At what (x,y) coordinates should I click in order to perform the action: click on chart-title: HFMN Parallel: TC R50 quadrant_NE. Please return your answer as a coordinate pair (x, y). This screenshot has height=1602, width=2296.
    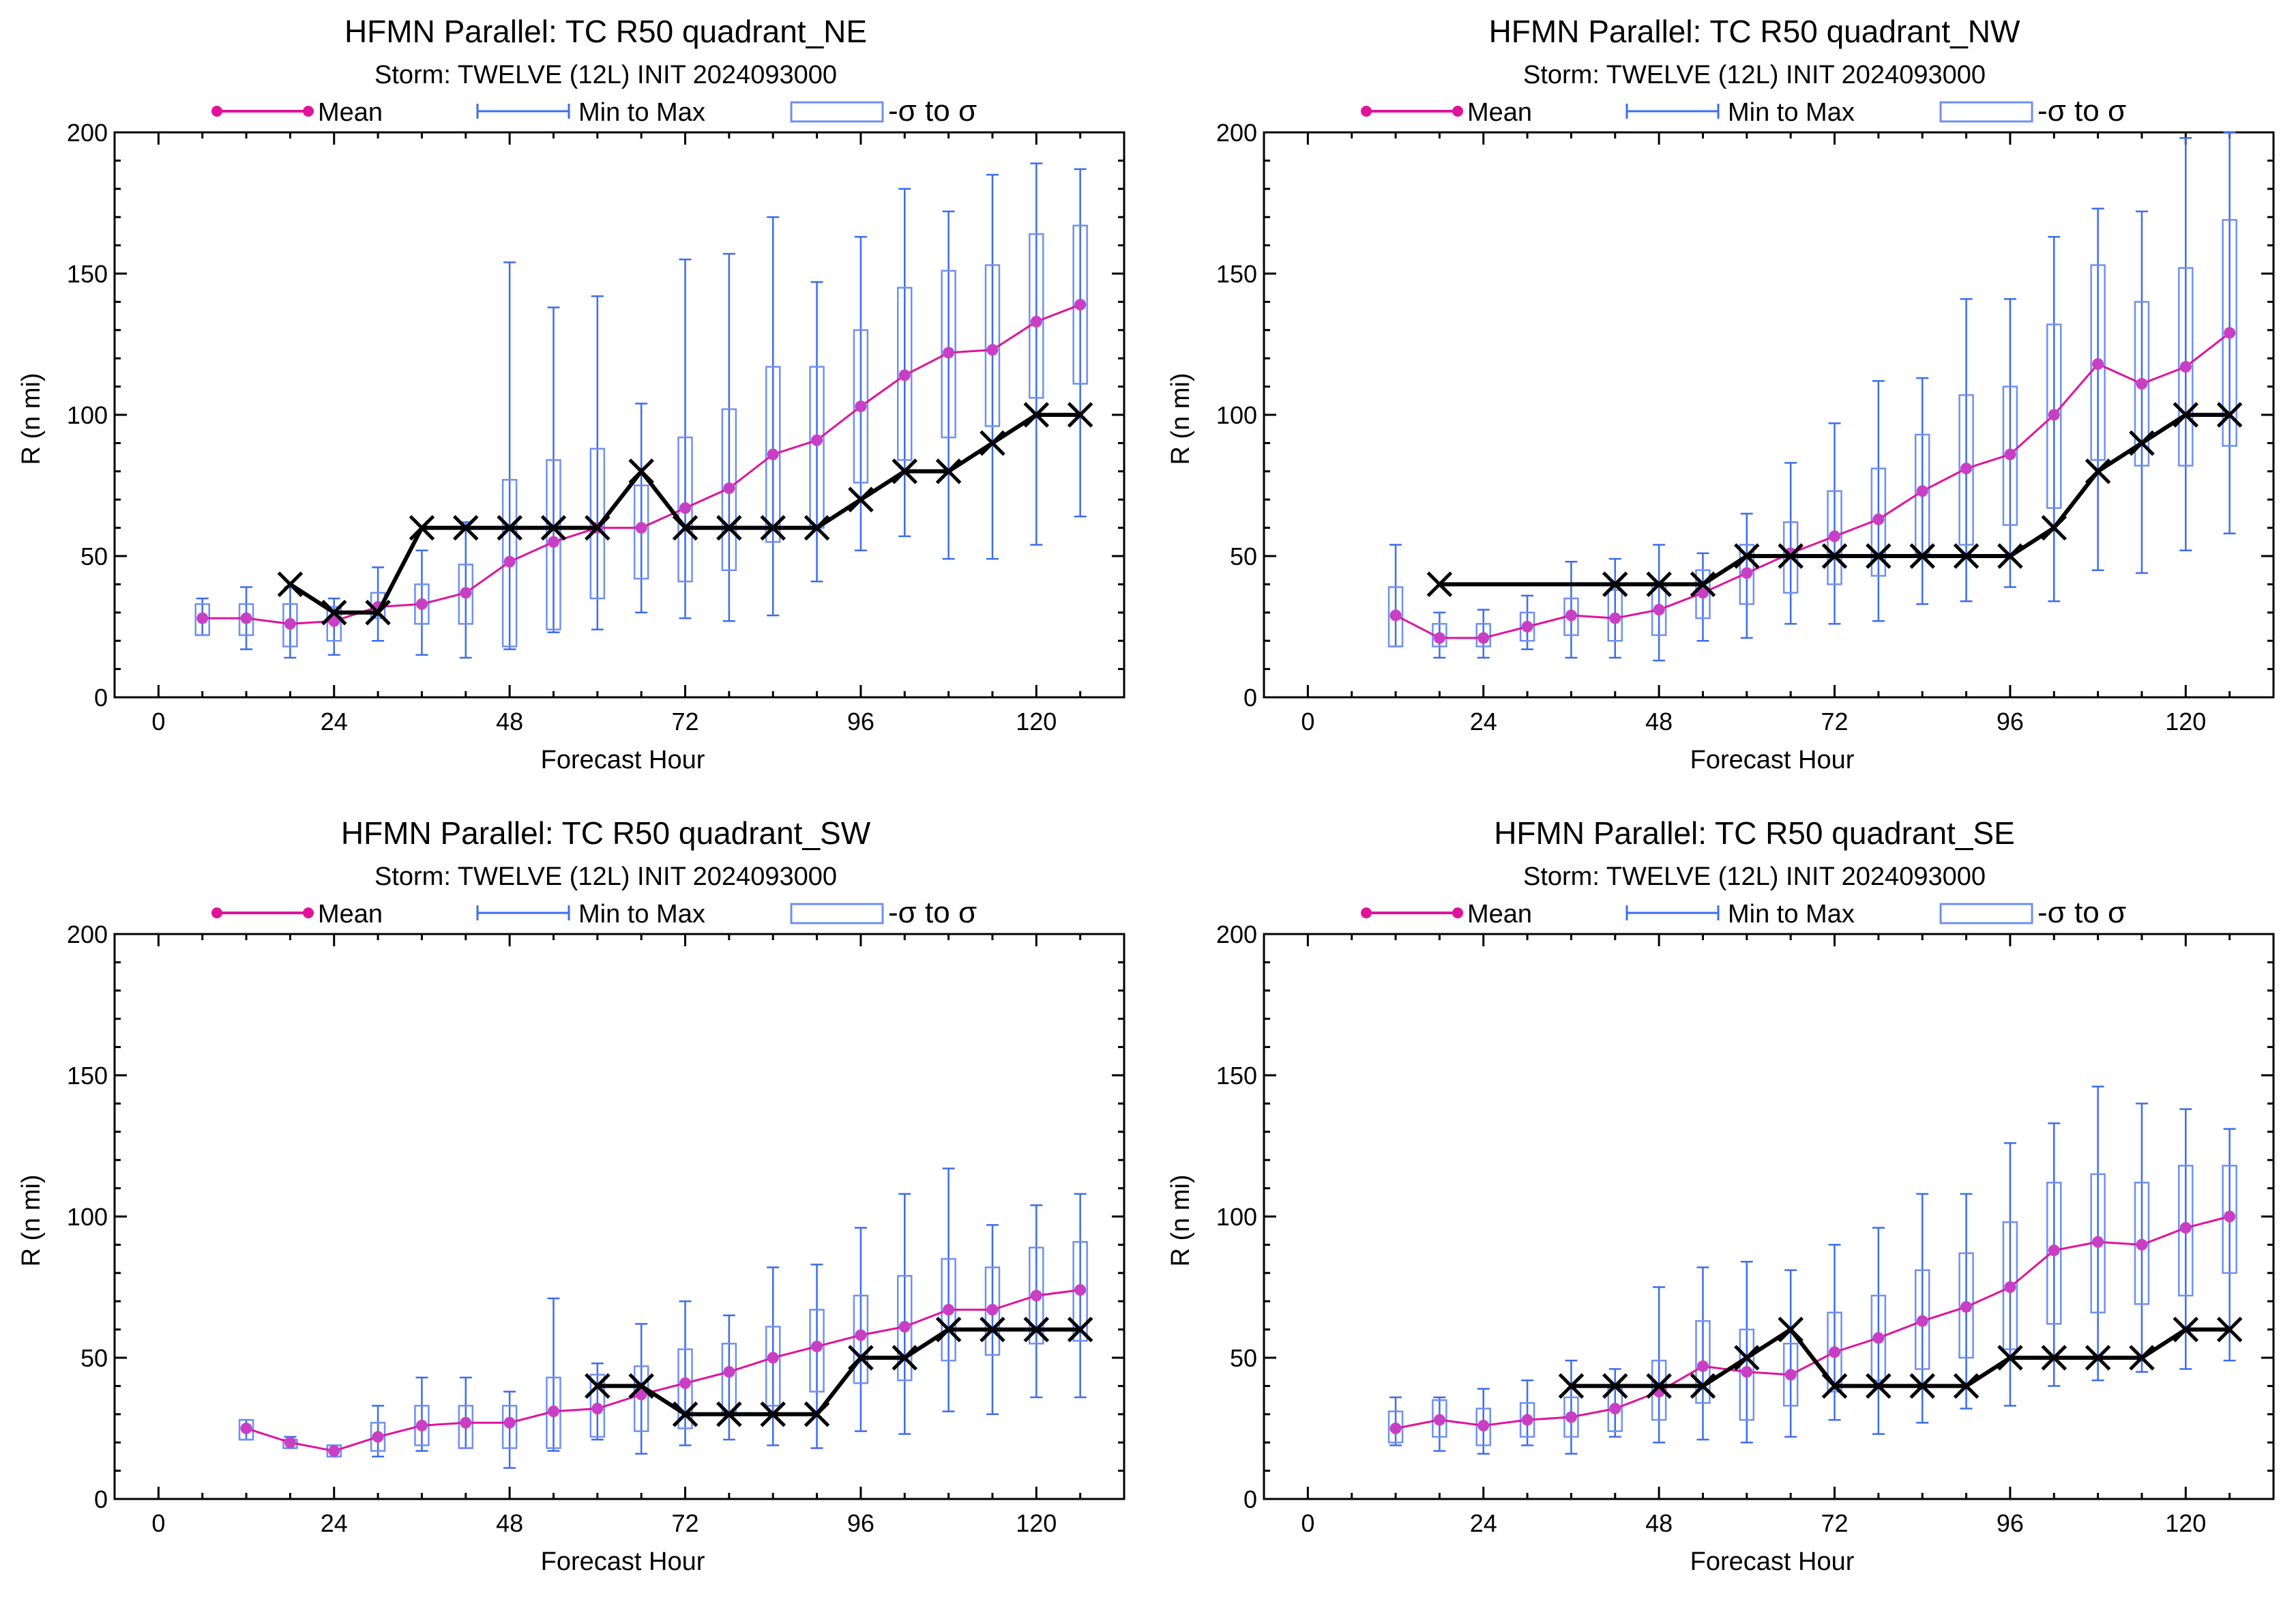
    Looking at the image, I should click on (605, 31).